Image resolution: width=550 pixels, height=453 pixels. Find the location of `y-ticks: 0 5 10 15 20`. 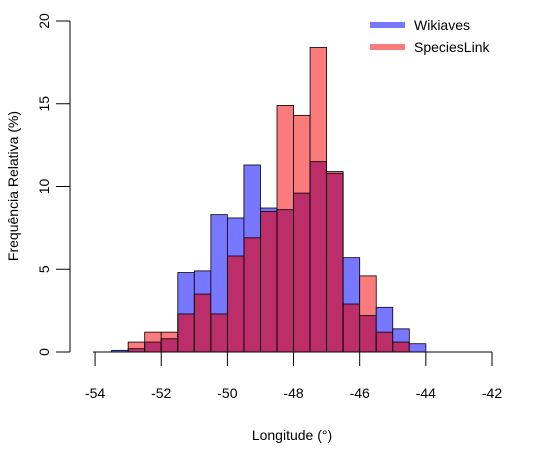

y-ticks: 0 5 10 15 20 is located at coordinates (53, 184).